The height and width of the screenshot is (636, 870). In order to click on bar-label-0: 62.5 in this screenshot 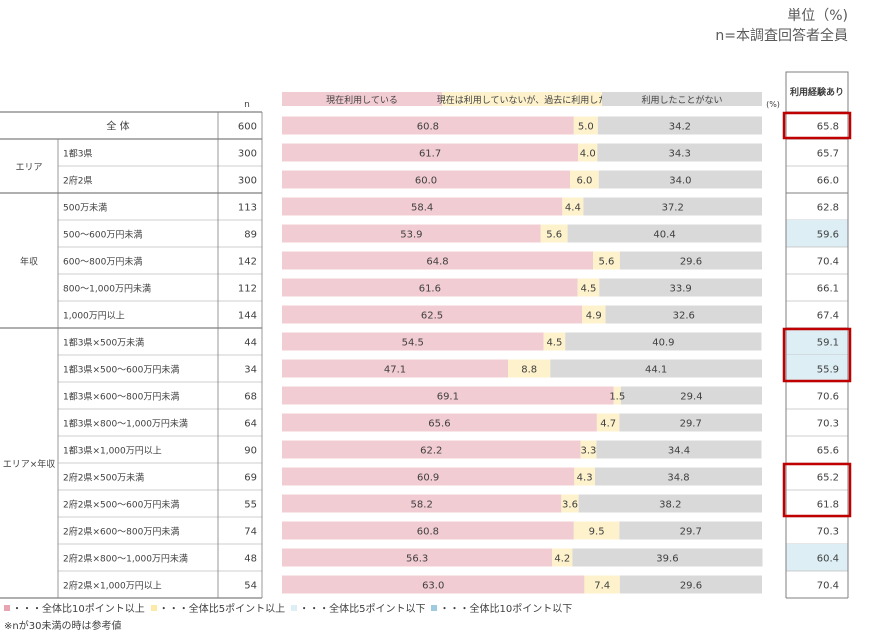, I will do `click(432, 316)`.